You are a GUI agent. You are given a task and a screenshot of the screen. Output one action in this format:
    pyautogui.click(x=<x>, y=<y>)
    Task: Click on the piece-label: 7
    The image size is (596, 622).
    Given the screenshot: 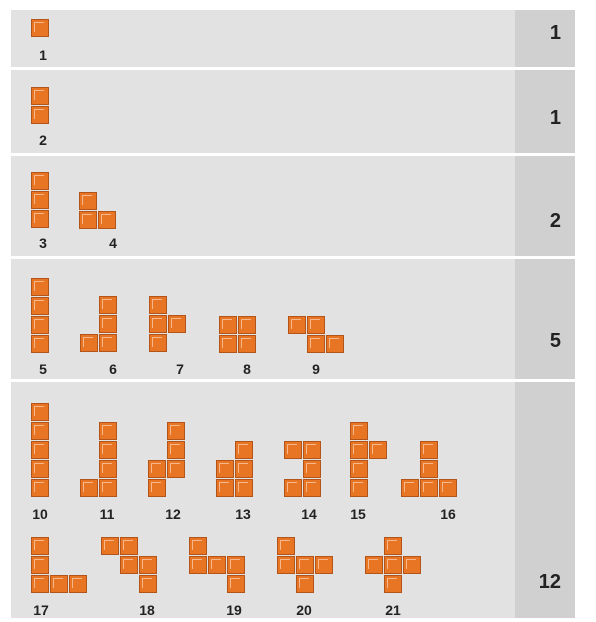 What is the action you would take?
    pyautogui.click(x=180, y=369)
    